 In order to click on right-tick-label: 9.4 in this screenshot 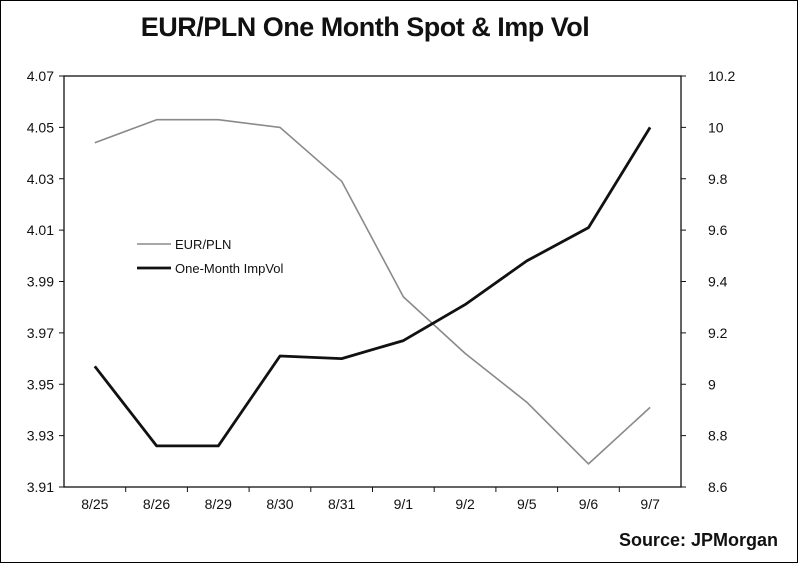, I will do `click(718, 282)`.